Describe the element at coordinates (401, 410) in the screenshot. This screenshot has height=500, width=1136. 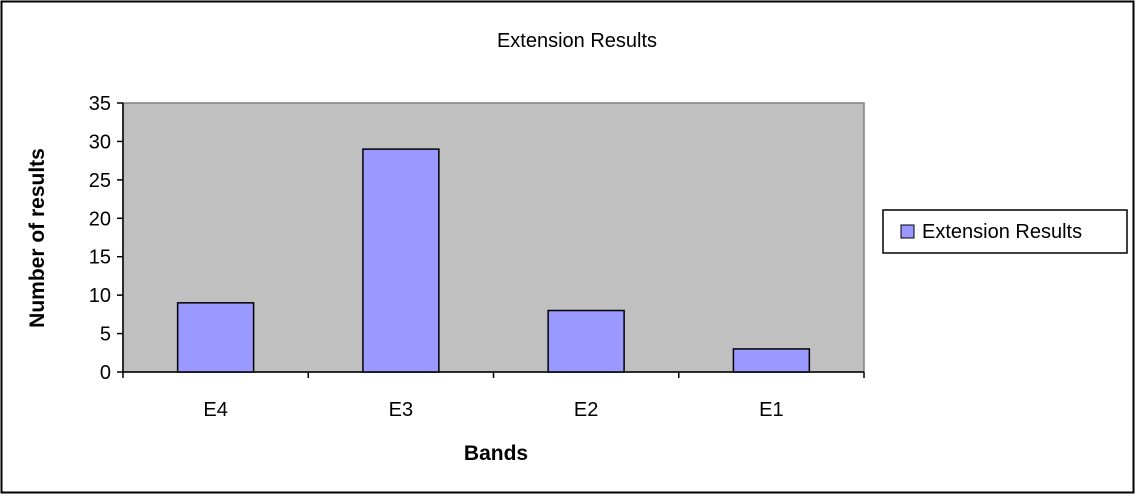
I see `x-tick-label: E3` at that location.